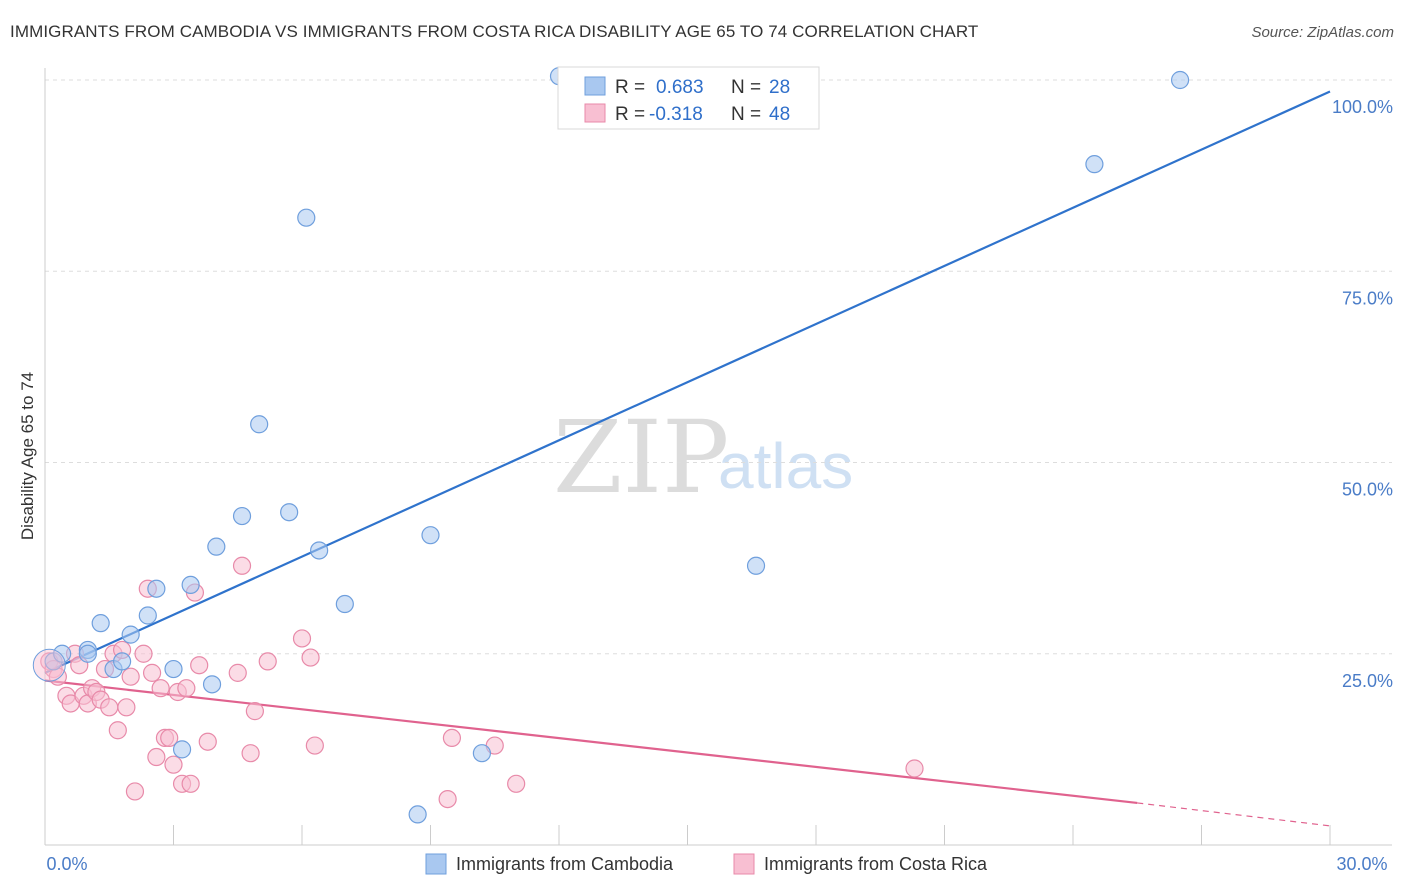  Describe the element at coordinates (1367, 681) in the screenshot. I see `y-tick-label-0: 25.0%` at that location.